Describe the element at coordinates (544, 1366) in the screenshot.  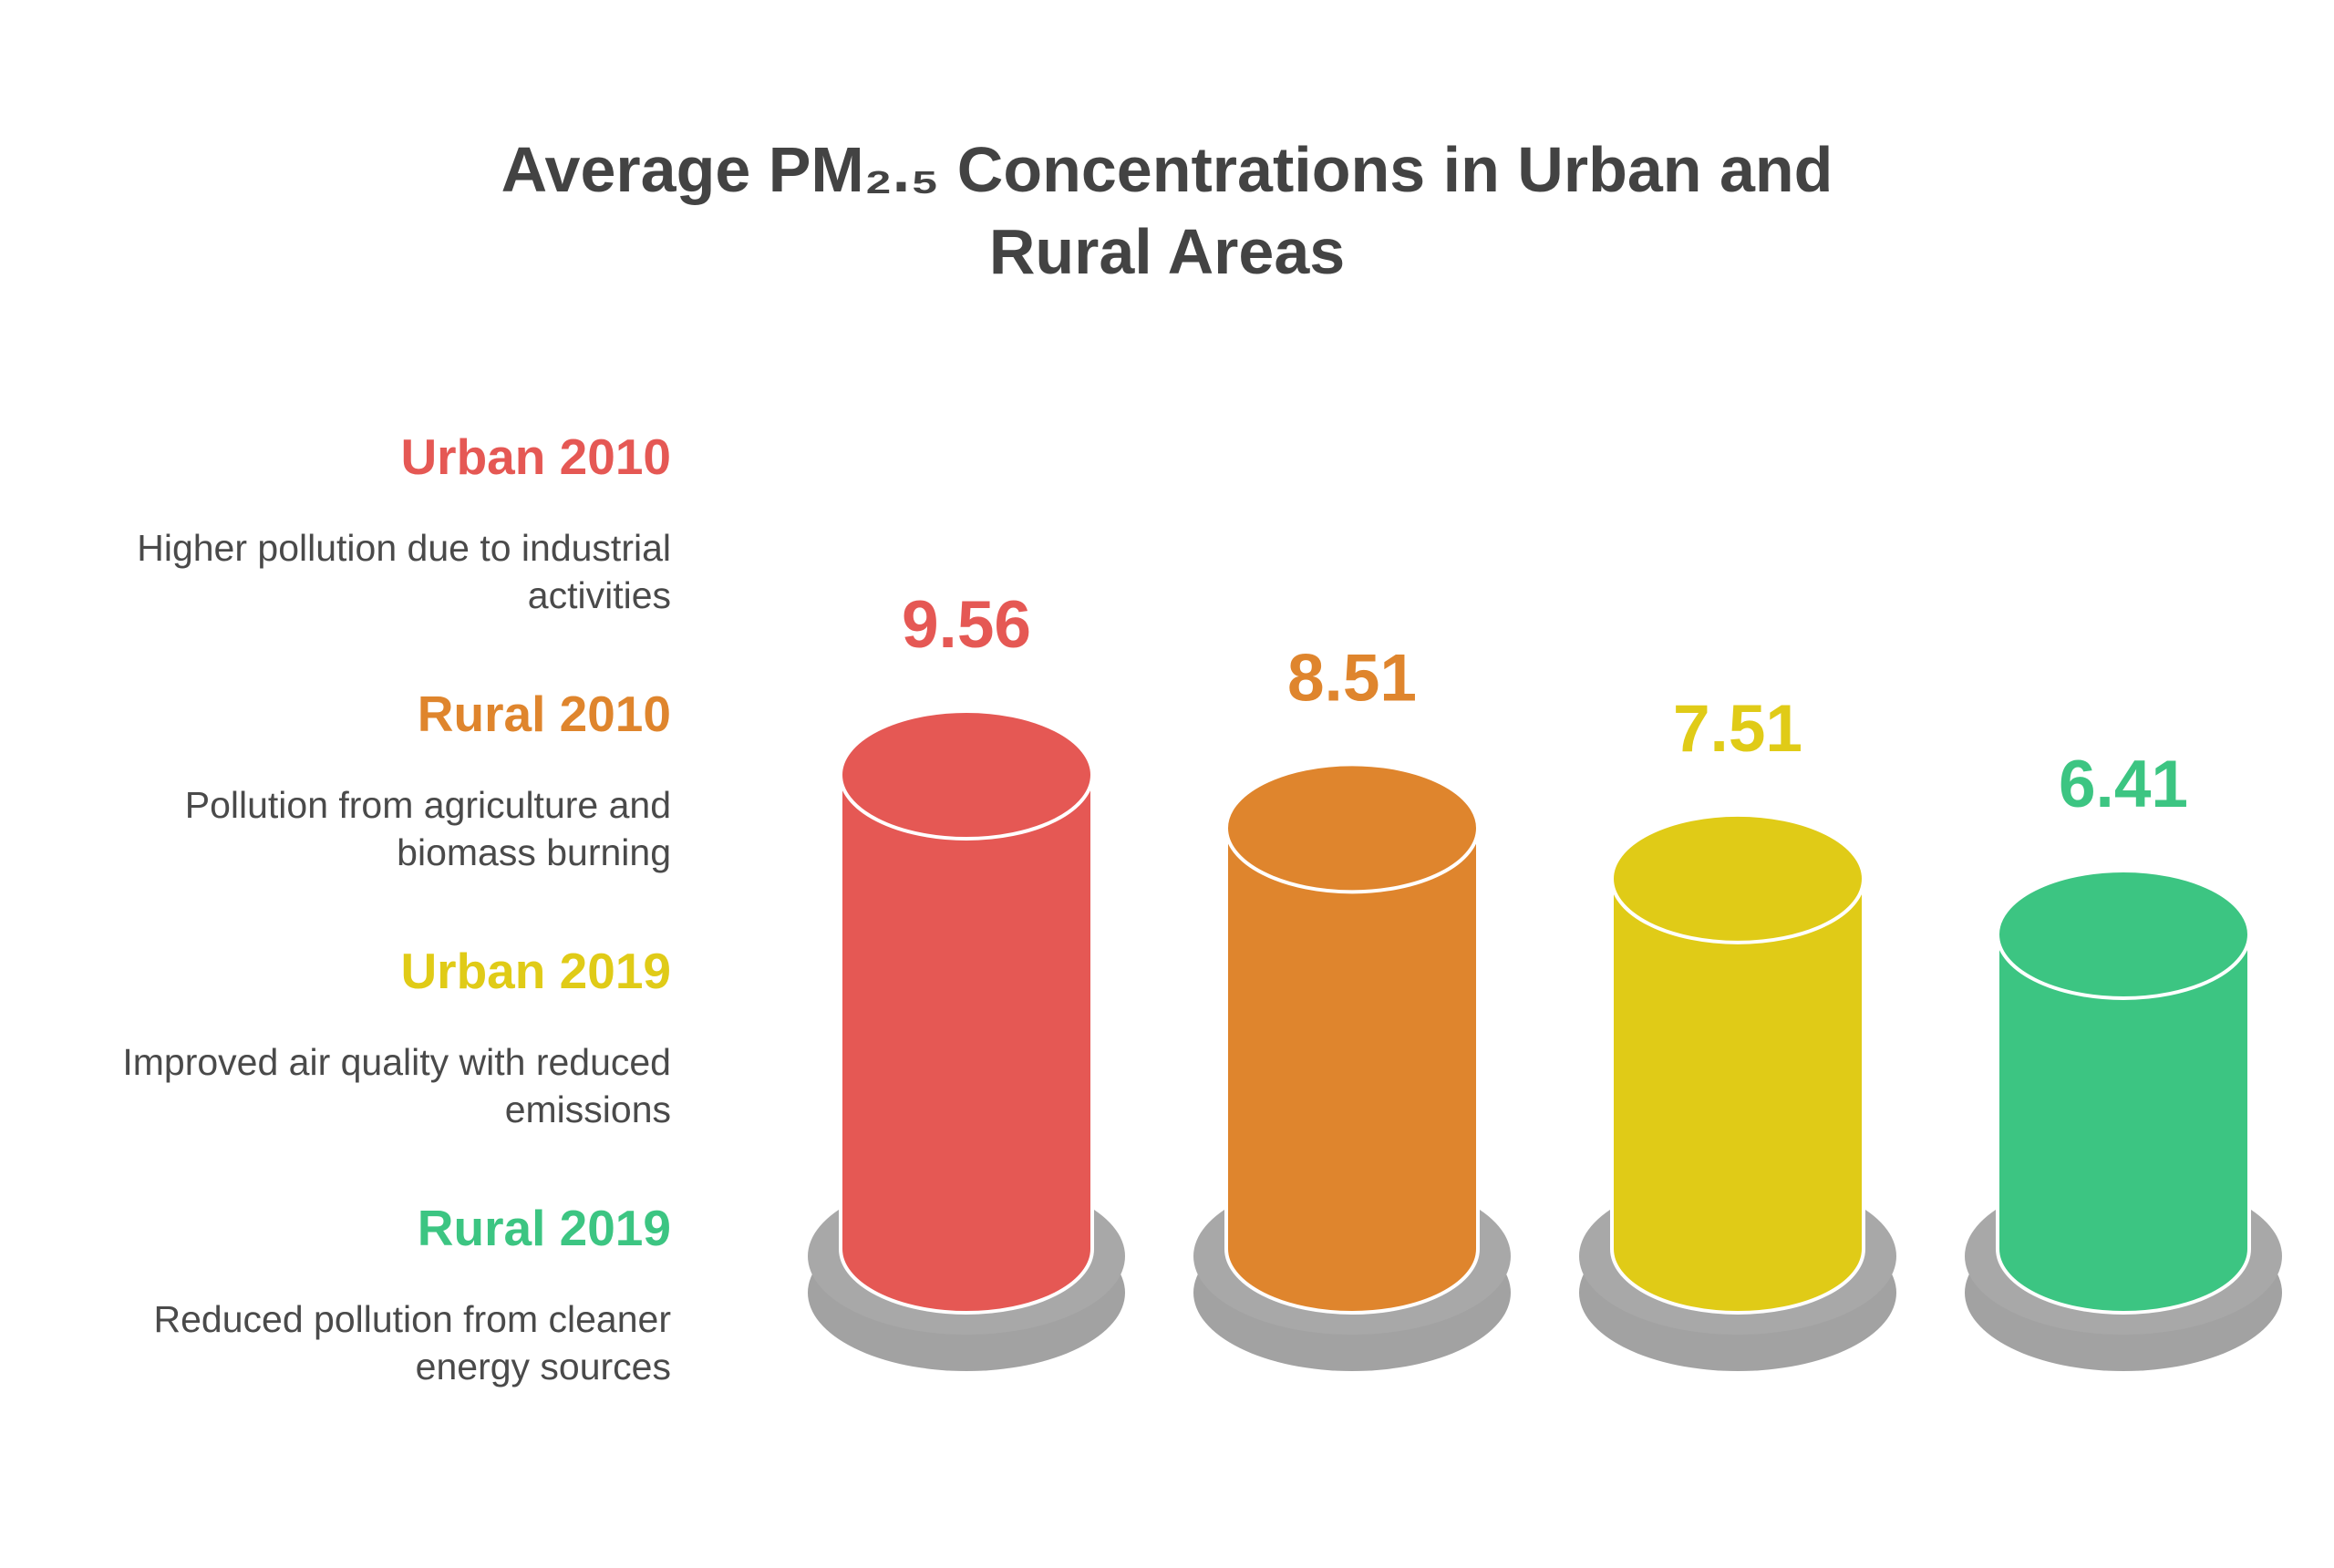
I see `legend-description: energy sources` at that location.